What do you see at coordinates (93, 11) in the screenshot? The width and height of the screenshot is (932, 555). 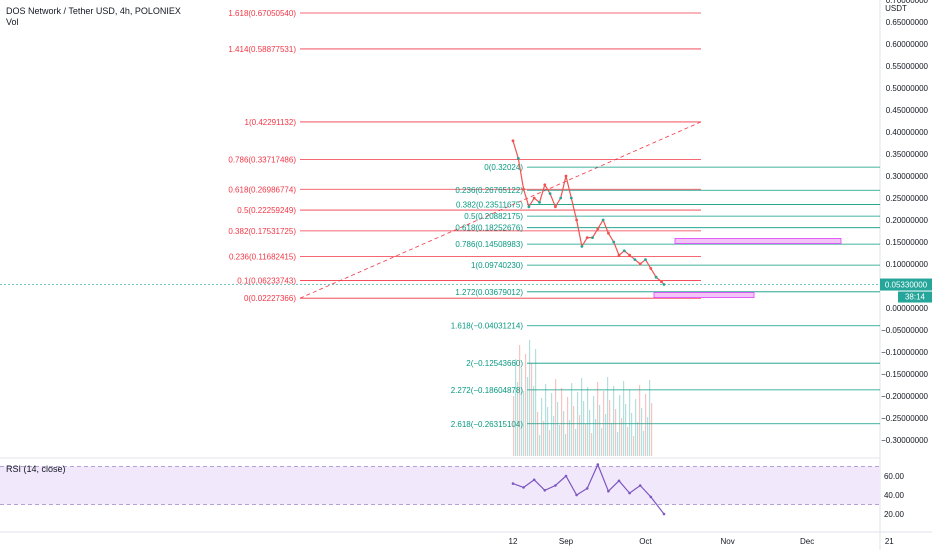 I see `symbol-title: DOS Network / Tether USD, 4h, POLONIEX` at bounding box center [93, 11].